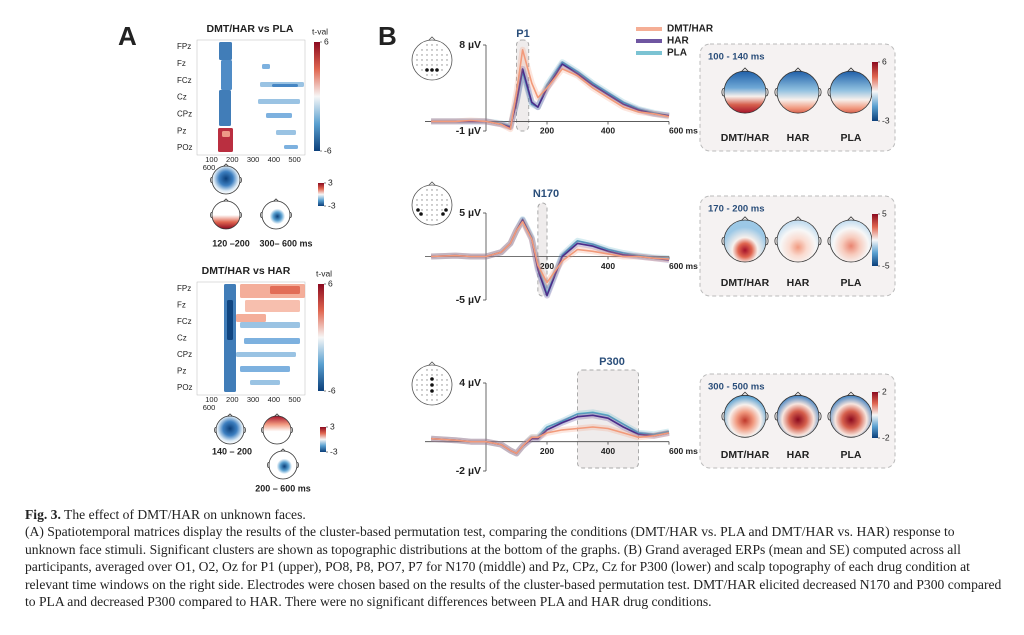 This screenshot has width=1024, height=635. What do you see at coordinates (683, 266) in the screenshot?
I see `x-tick-label: 600 ms` at bounding box center [683, 266].